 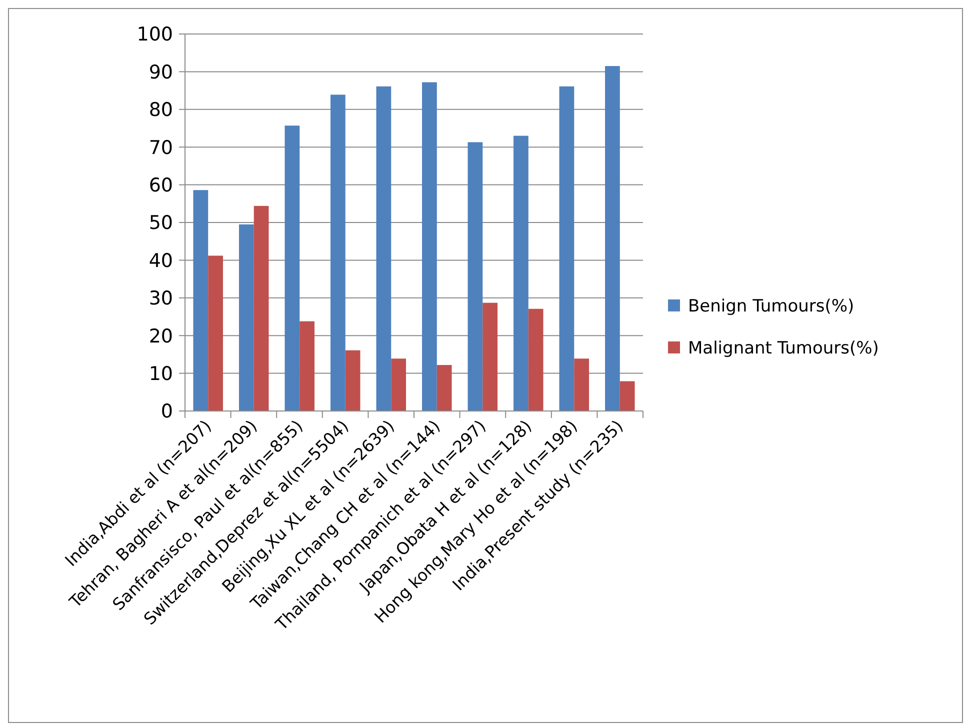 What do you see at coordinates (160, 261) in the screenshot?
I see `y-tick-label: 40` at bounding box center [160, 261].